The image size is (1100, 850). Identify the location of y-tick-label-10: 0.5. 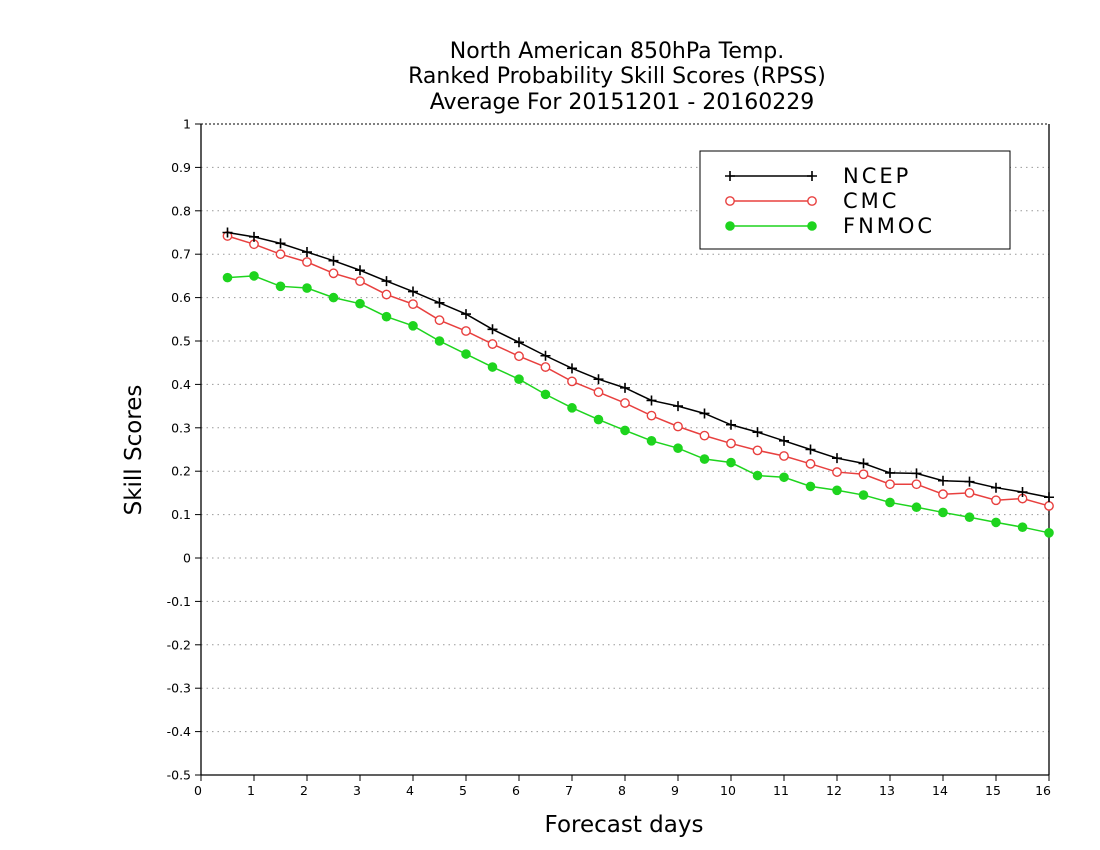
(181, 341).